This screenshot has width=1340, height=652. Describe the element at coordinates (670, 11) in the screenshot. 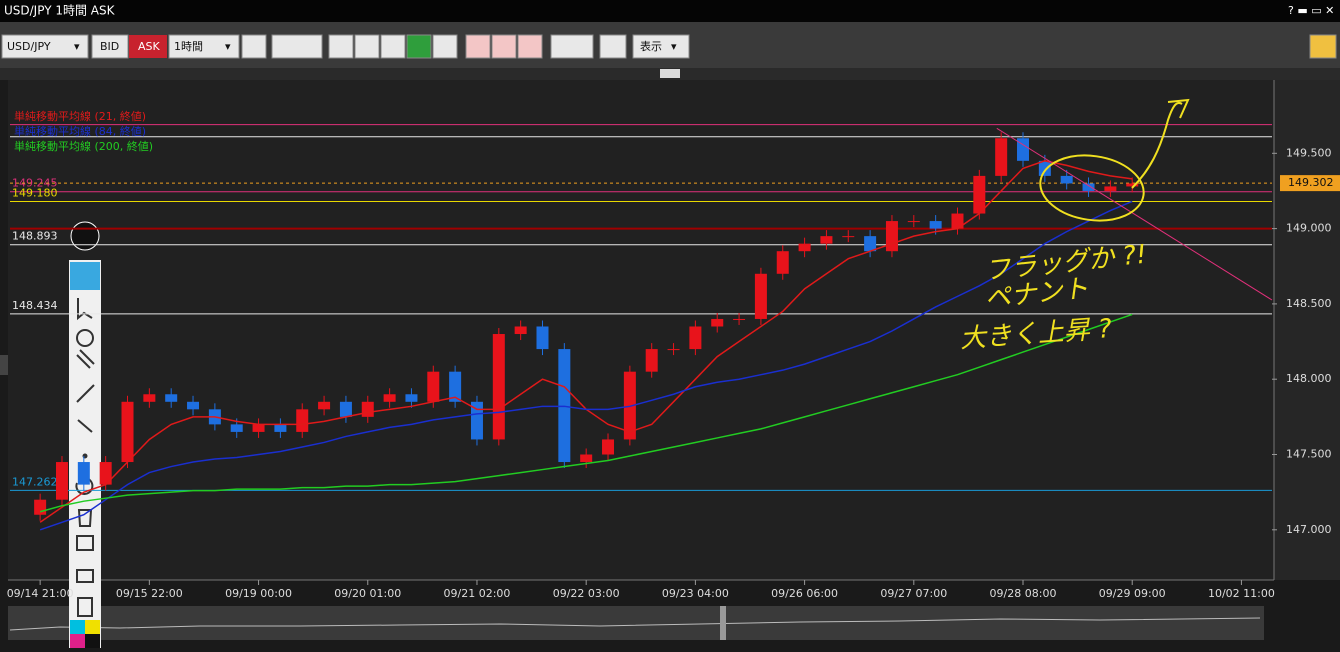

I see `title-bar` at that location.